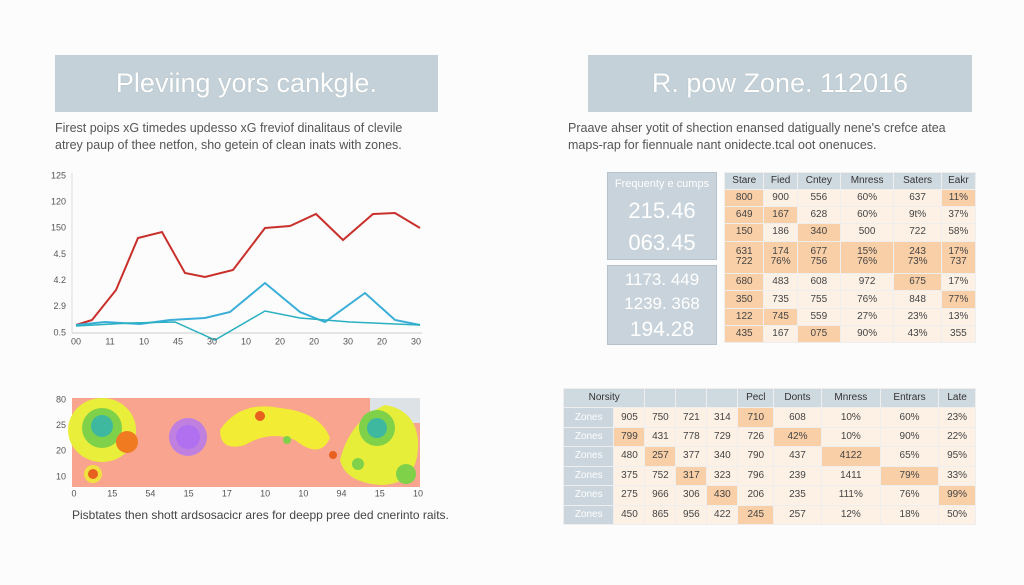  Describe the element at coordinates (61, 476) in the screenshot. I see `y-tick-label: 10` at that location.